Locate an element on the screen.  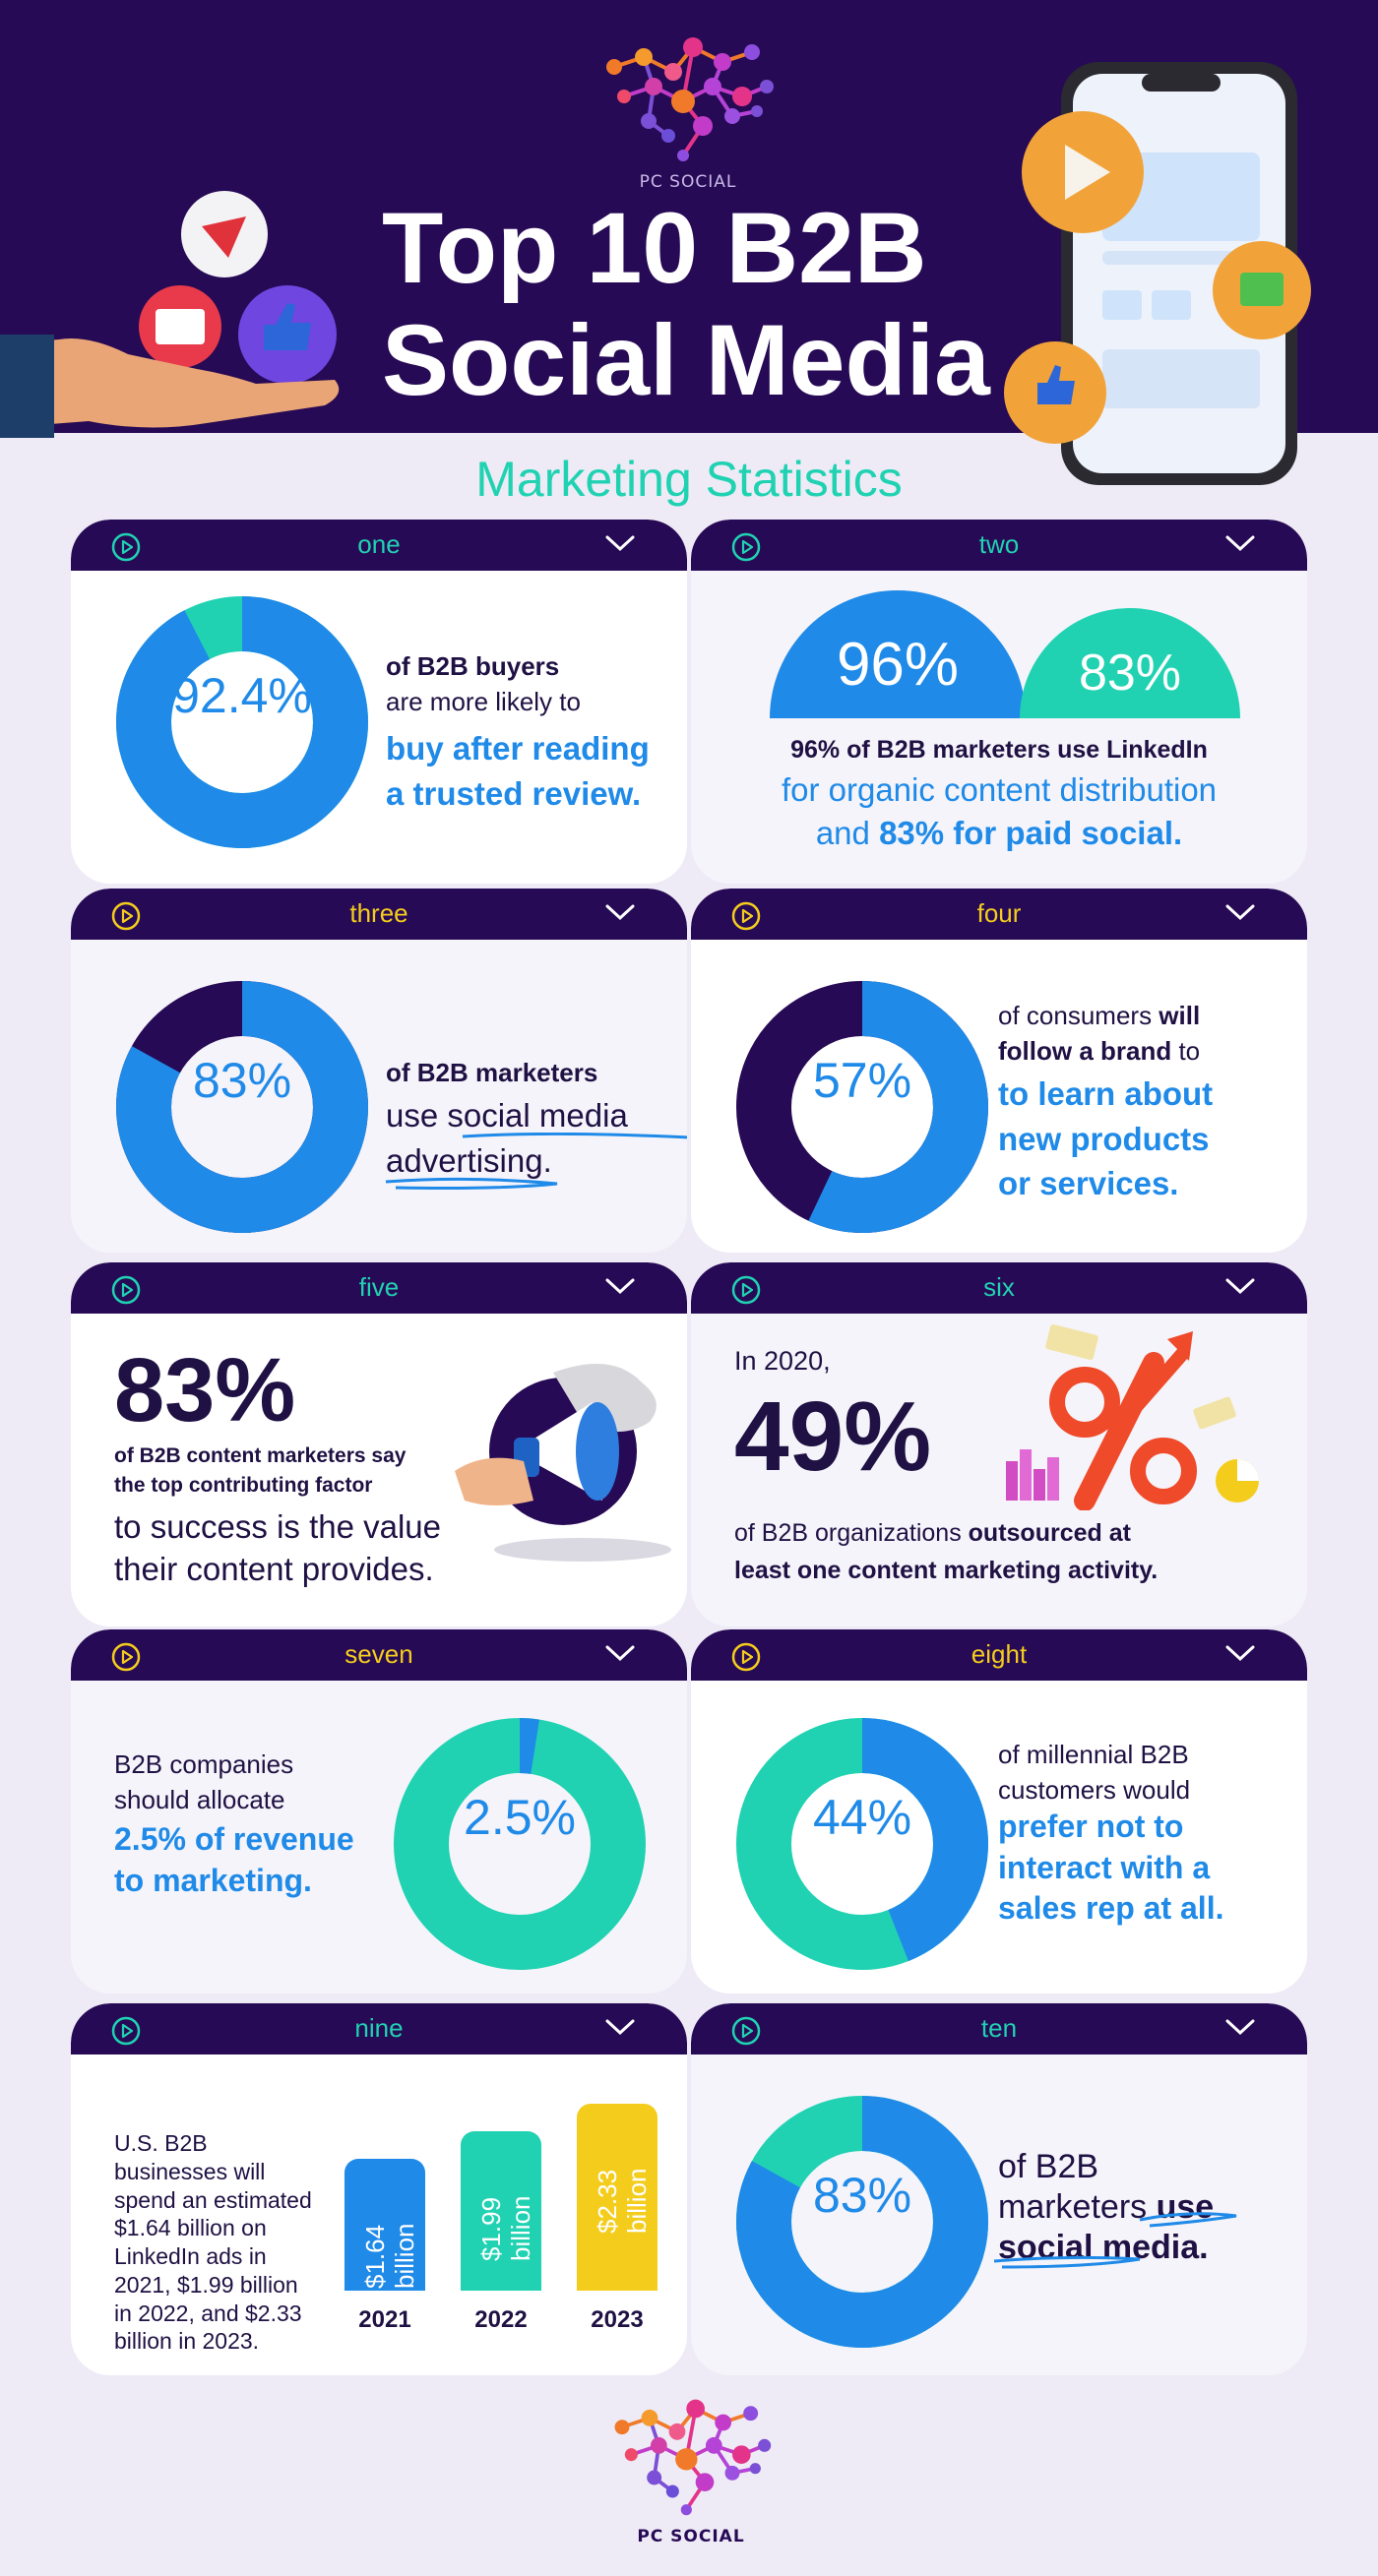
bar-category-label: 2023 is located at coordinates (617, 2319).